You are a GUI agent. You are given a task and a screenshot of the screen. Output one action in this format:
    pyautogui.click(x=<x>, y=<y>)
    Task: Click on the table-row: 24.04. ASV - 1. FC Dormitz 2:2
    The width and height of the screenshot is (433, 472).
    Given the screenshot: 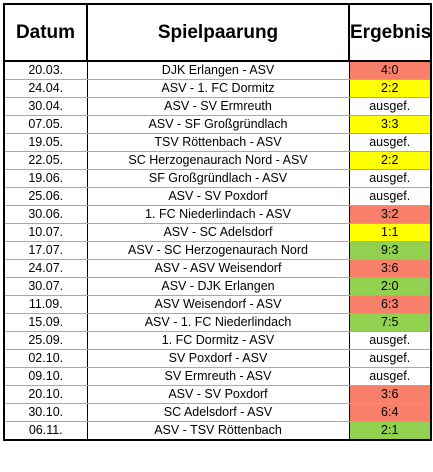 What is the action you would take?
    pyautogui.click(x=217, y=88)
    